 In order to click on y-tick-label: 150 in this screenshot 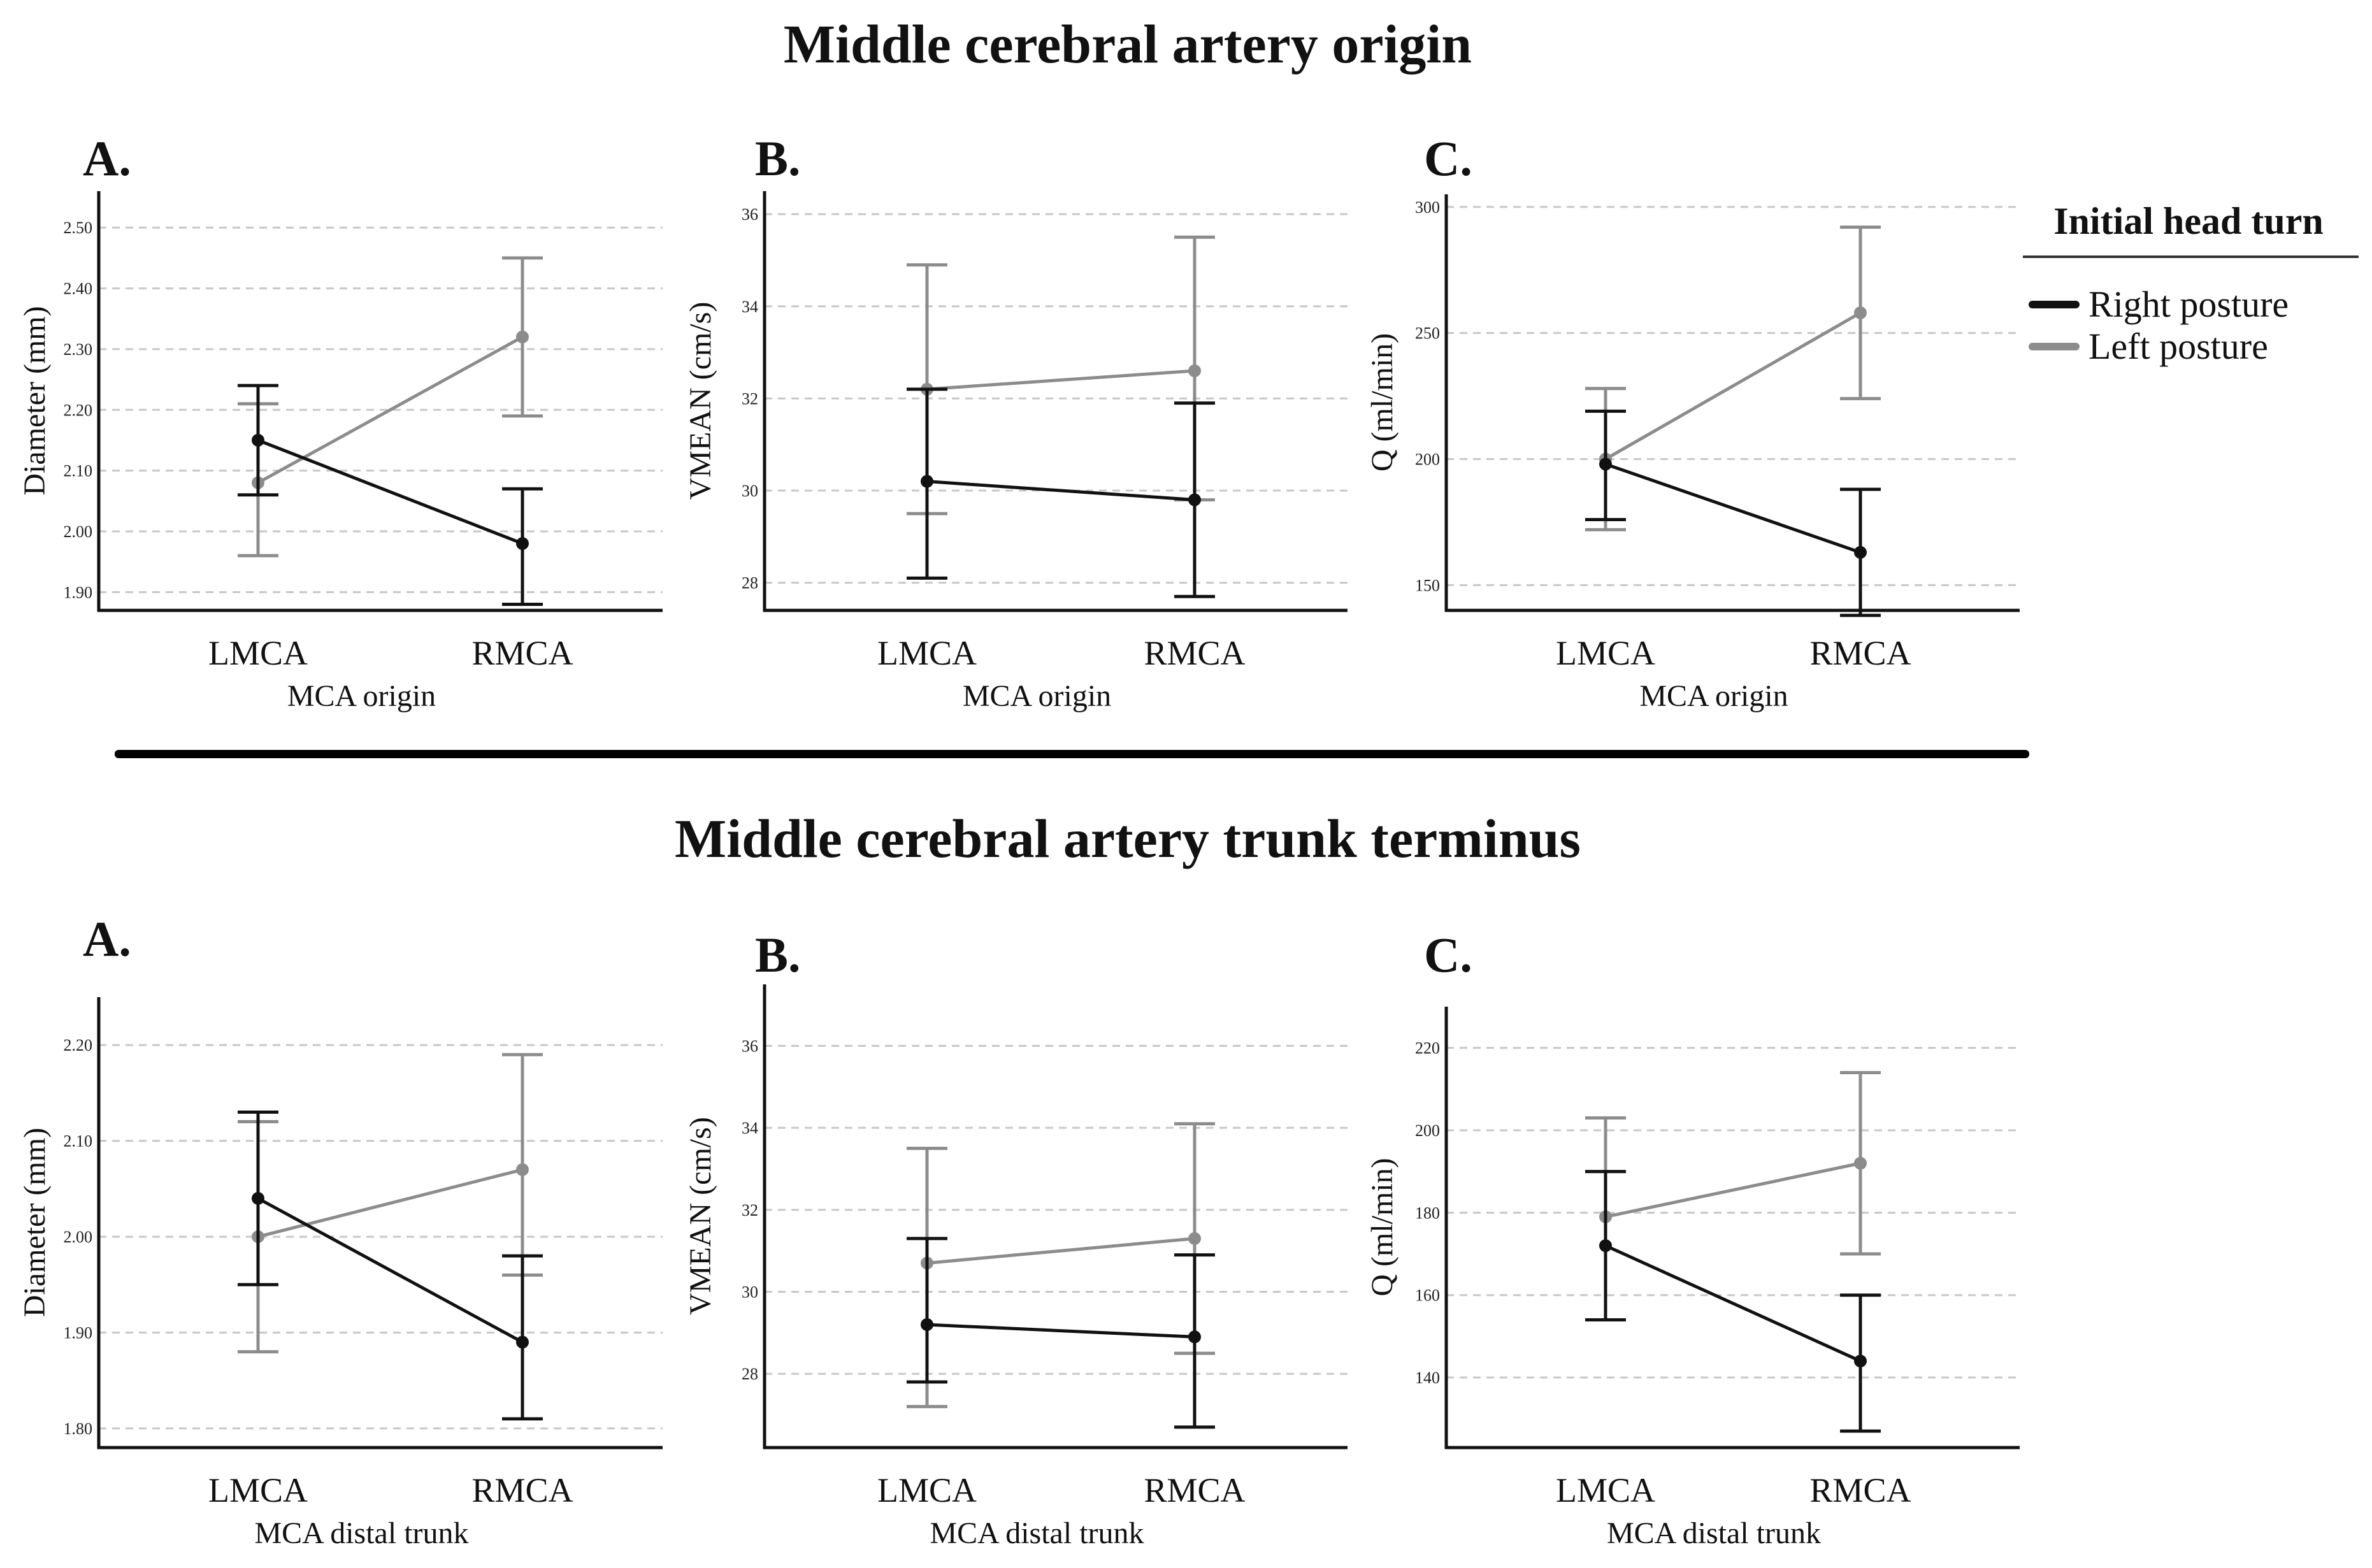, I will do `click(1428, 585)`.